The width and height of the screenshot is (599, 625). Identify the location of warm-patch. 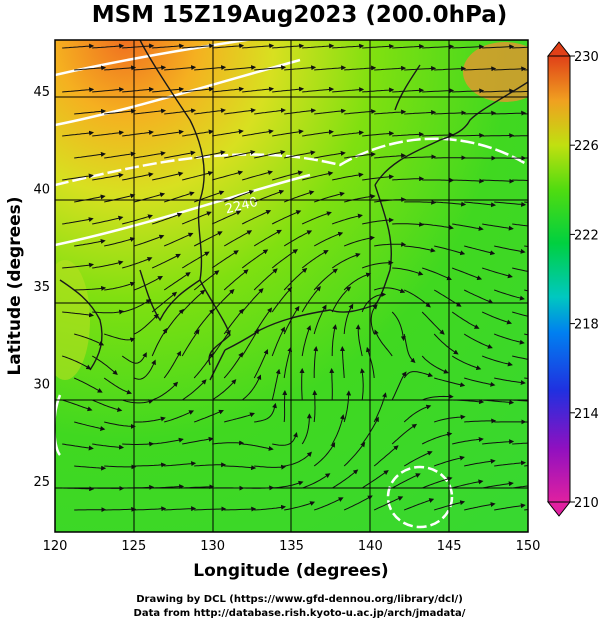
(495, 72).